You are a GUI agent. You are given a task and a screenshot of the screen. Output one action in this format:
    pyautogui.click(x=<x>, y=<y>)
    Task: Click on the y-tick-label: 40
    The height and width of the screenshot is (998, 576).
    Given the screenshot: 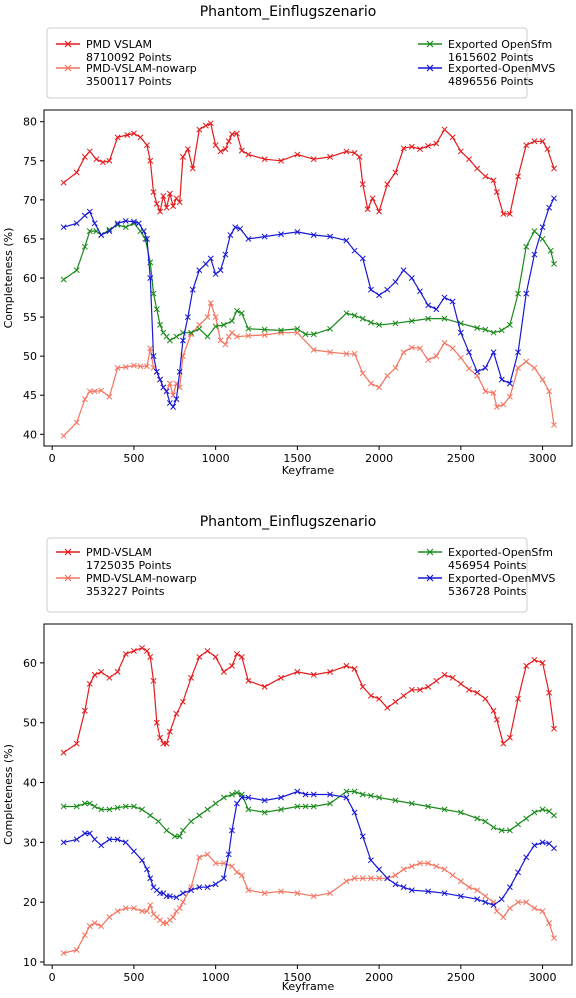 What is the action you would take?
    pyautogui.click(x=30, y=783)
    